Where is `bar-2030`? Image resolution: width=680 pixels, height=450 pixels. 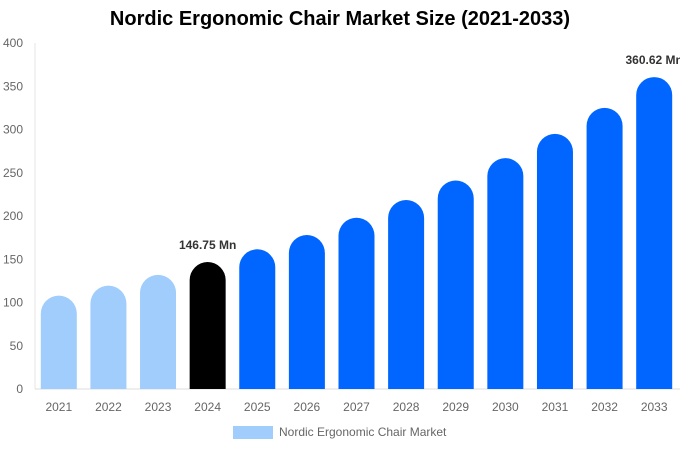 bar-2030 is located at coordinates (505, 273).